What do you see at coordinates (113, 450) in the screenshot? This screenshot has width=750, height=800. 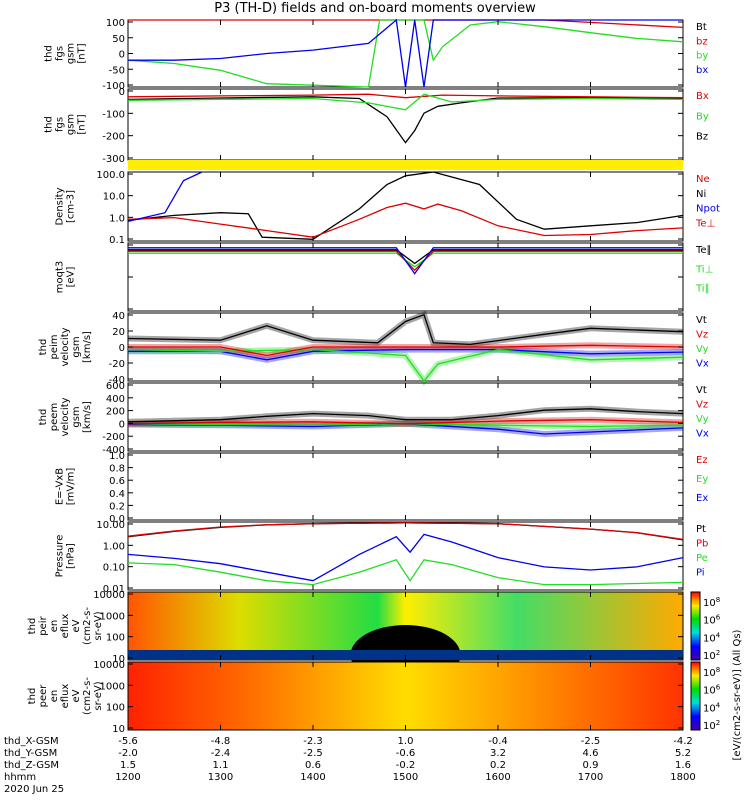 I see `y-tick-label: -400` at bounding box center [113, 450].